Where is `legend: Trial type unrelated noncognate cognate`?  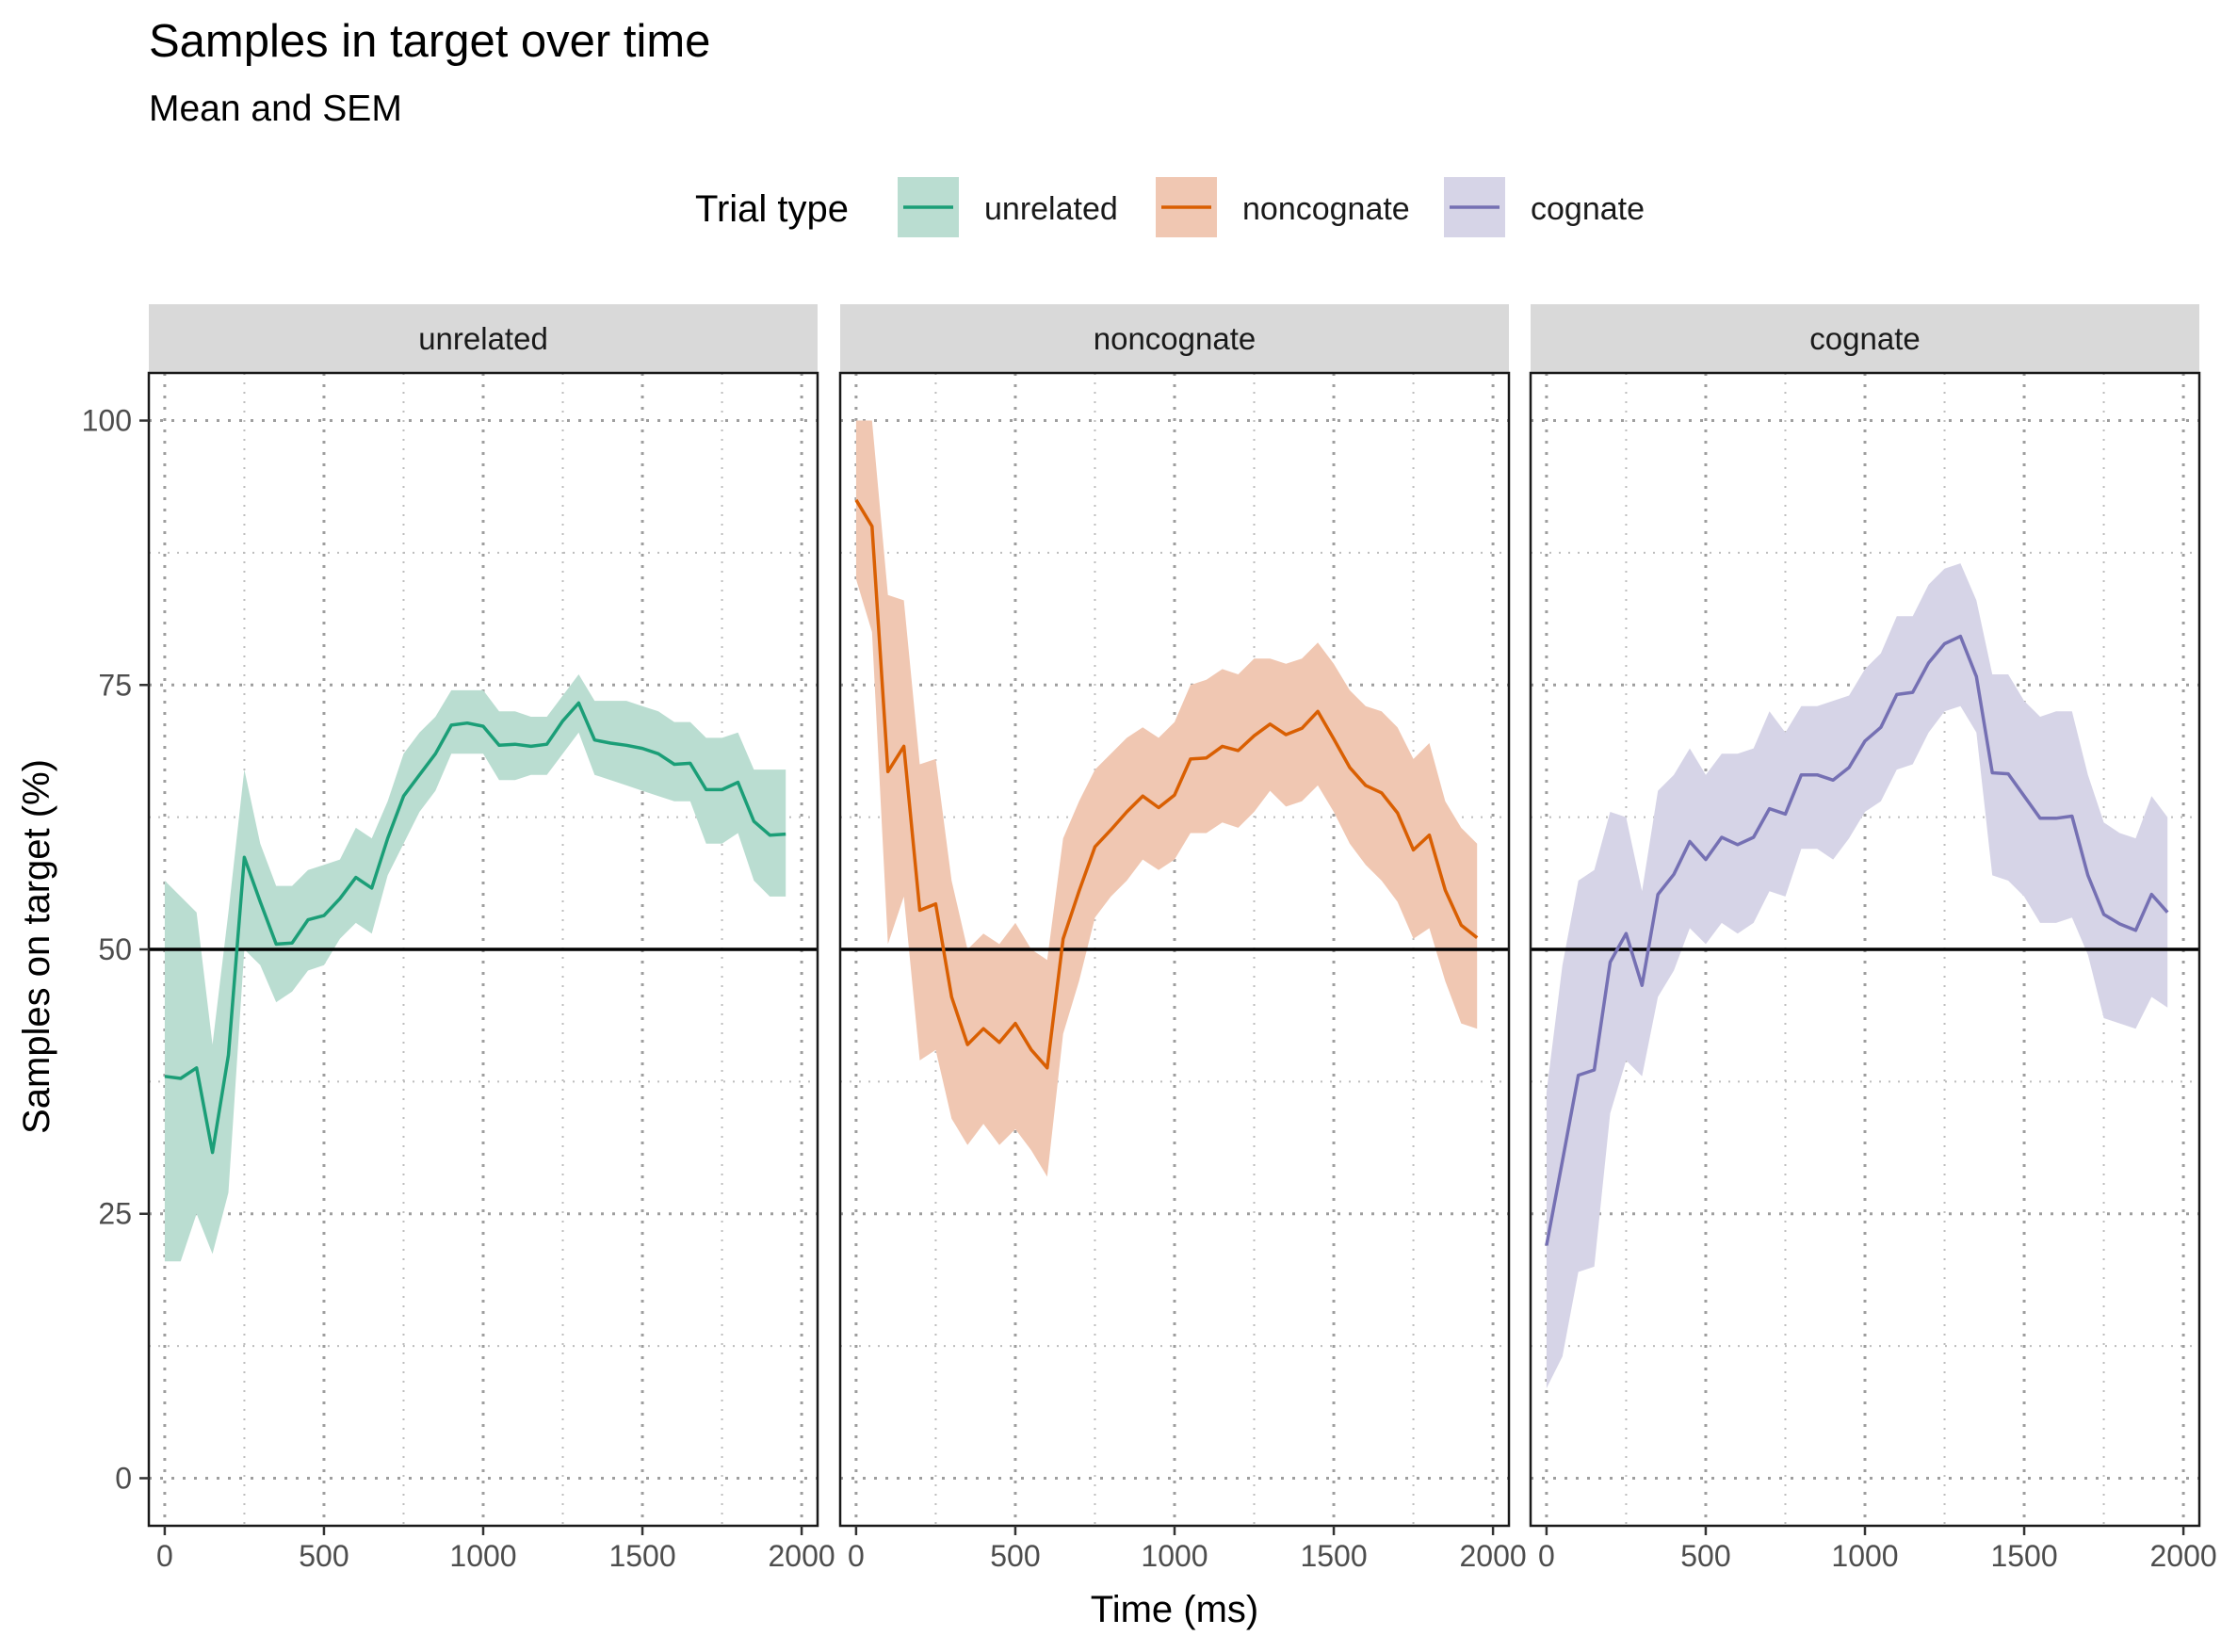 legend: Trial type unrelated noncognate cognate is located at coordinates (1170, 207).